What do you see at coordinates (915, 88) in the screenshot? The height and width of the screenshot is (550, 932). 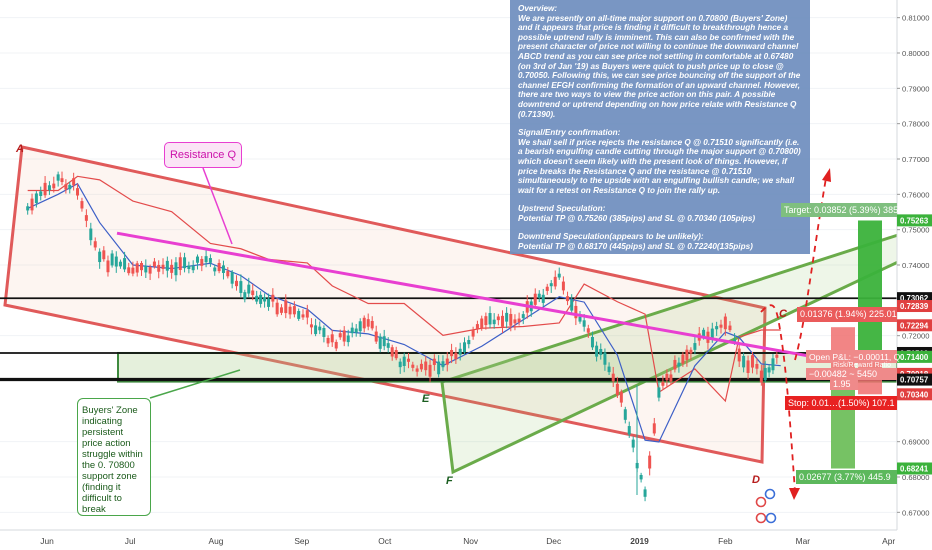 I see `price-tick-label: 0.79000` at bounding box center [915, 88].